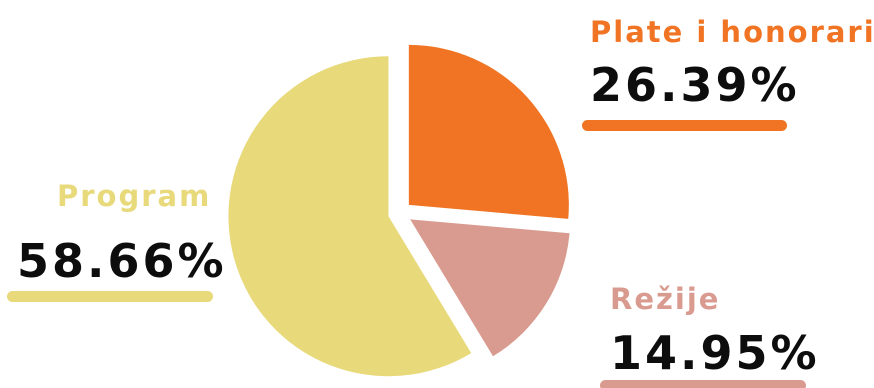 The width and height of the screenshot is (874, 388). I want to click on slice-percent-label: 58.66%, so click(122, 261).